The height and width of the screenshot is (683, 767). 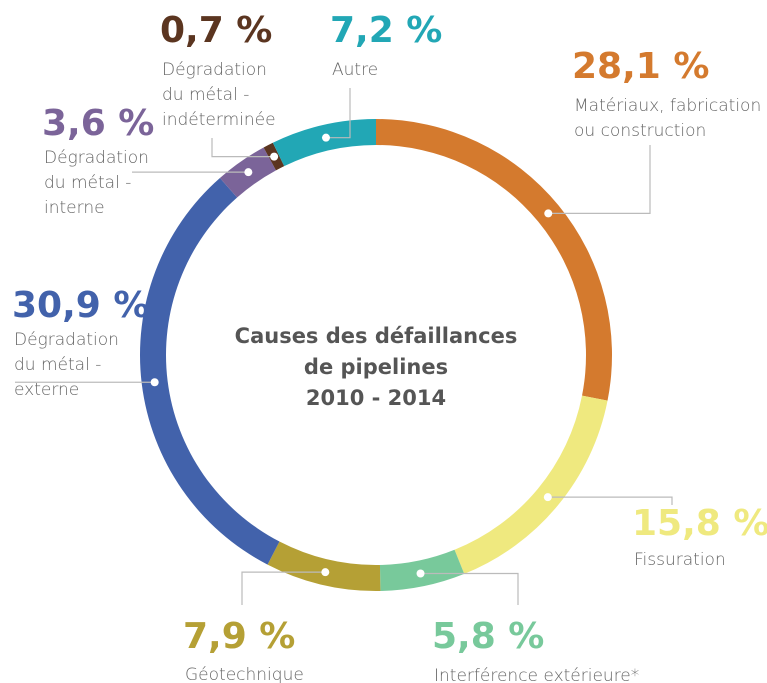 I want to click on category-label: indéterminée, so click(x=219, y=120).